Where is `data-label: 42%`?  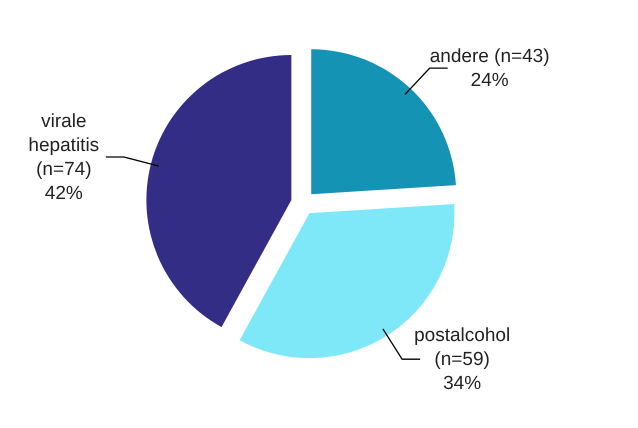 data-label: 42% is located at coordinates (63, 193).